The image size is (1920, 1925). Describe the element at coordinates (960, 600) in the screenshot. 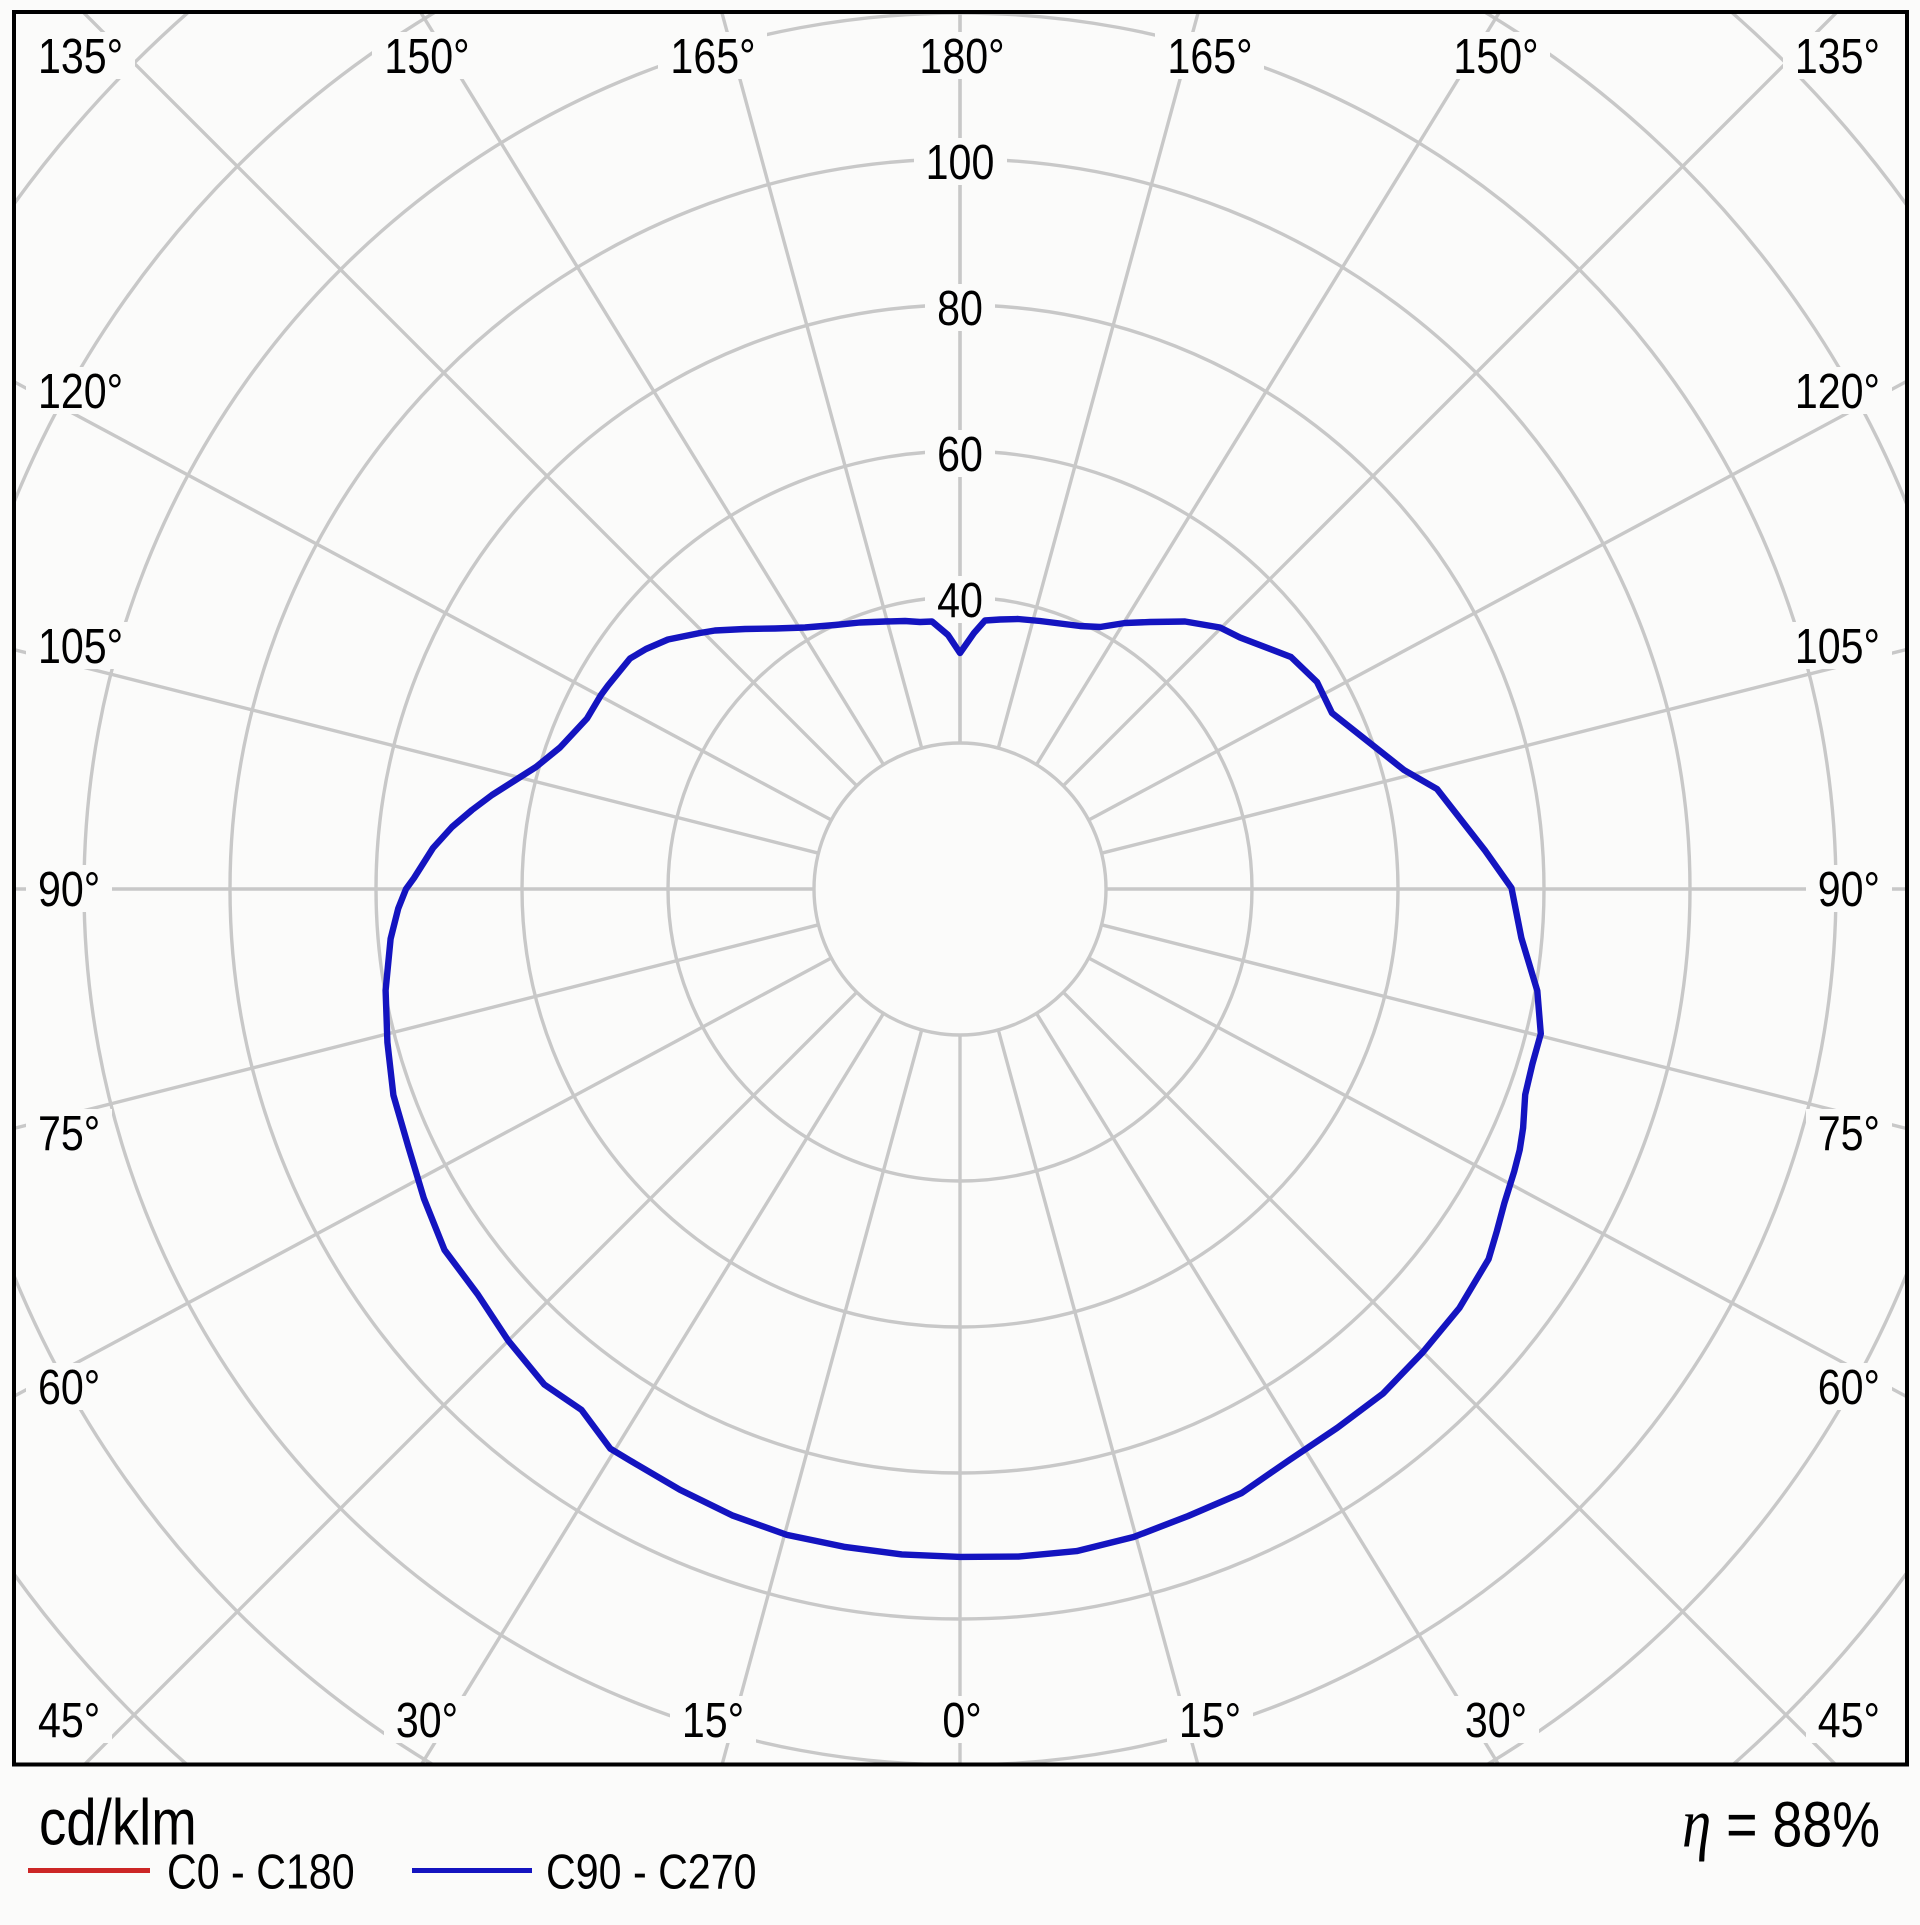

I see `svg-text: 40` at that location.